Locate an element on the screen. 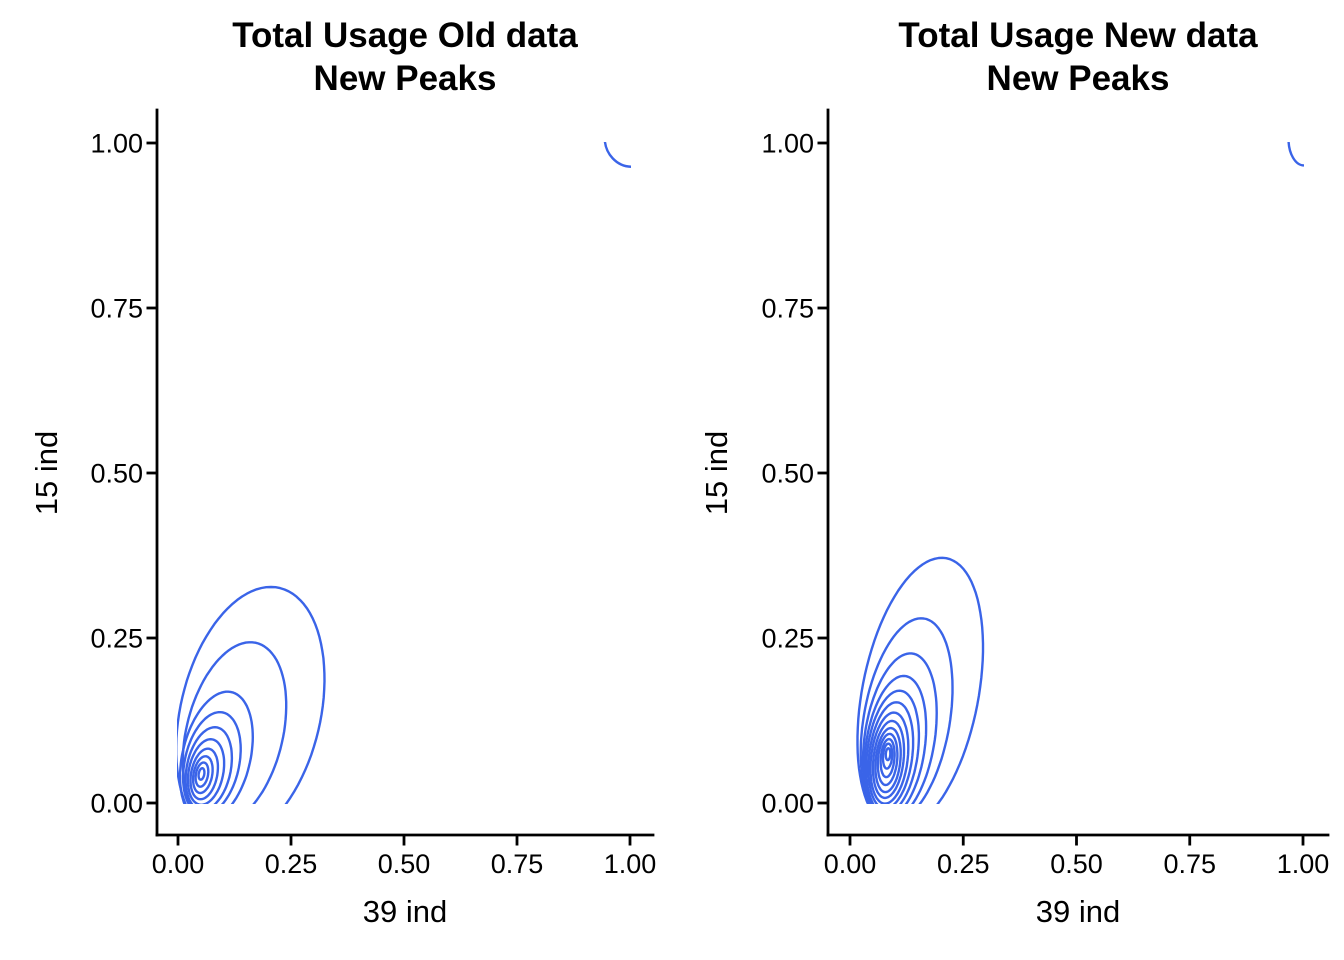  right-panel-title: Total Usage New data New Peaks is located at coordinates (1078, 57).